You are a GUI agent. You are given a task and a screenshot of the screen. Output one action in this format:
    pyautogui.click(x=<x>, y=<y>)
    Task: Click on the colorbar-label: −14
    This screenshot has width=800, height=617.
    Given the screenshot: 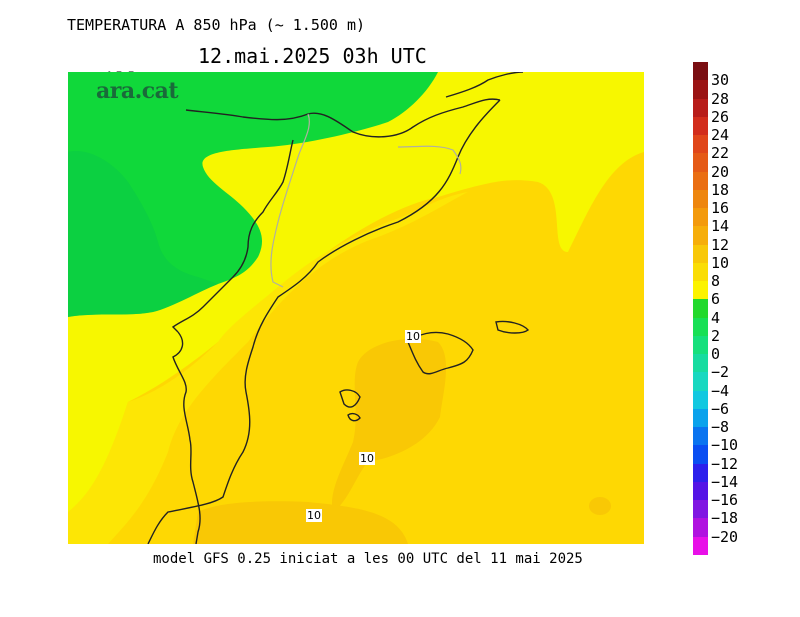 What is the action you would take?
    pyautogui.click(x=725, y=481)
    